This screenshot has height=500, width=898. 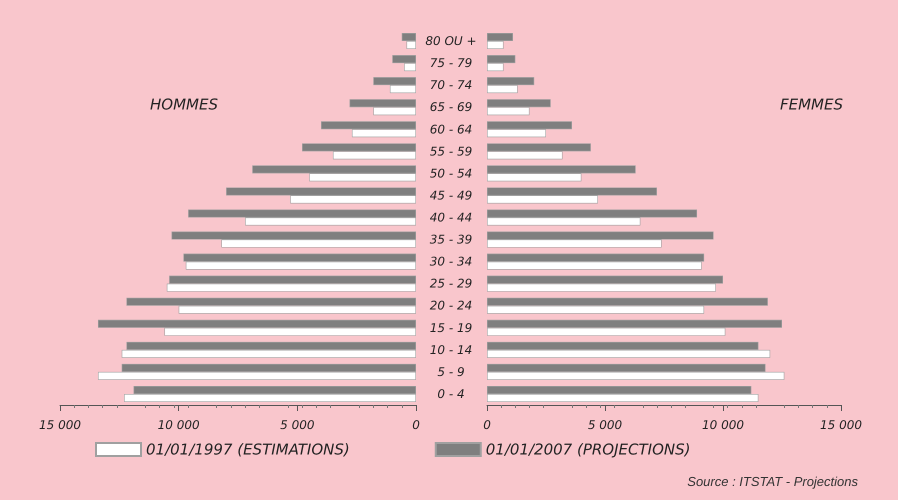 What do you see at coordinates (588, 449) in the screenshot?
I see `legend-label: 01/01/2007 (PROJECTIONS)` at bounding box center [588, 449].